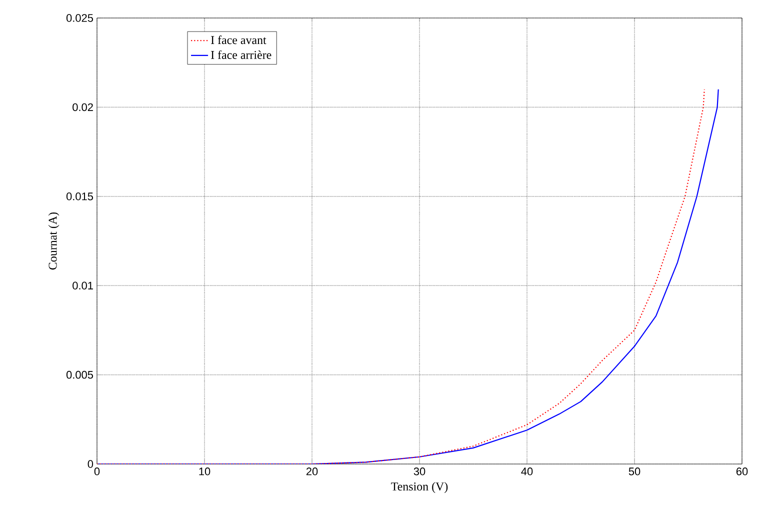 The width and height of the screenshot is (759, 514). Describe the element at coordinates (82, 286) in the screenshot. I see `y-tick-label: 0.01` at that location.